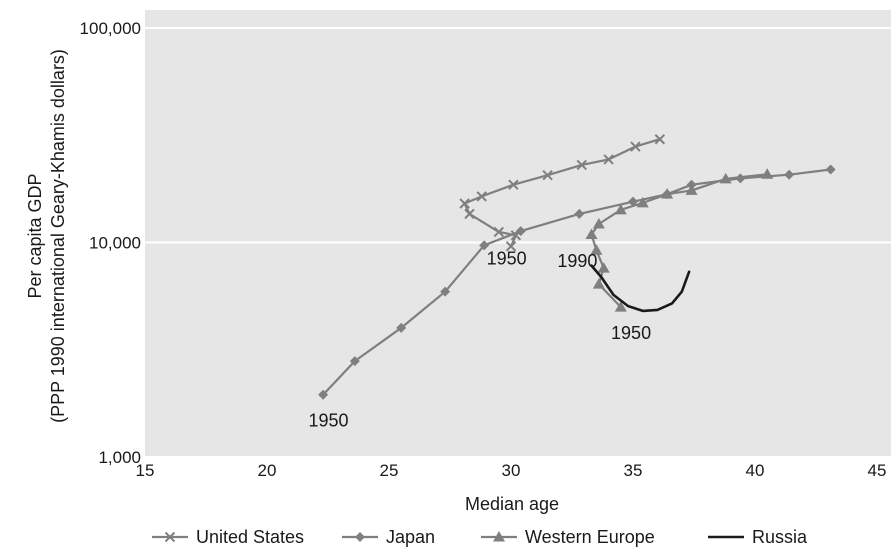  What do you see at coordinates (577, 261) in the screenshot?
I see `annotation-label: 1990` at bounding box center [577, 261].